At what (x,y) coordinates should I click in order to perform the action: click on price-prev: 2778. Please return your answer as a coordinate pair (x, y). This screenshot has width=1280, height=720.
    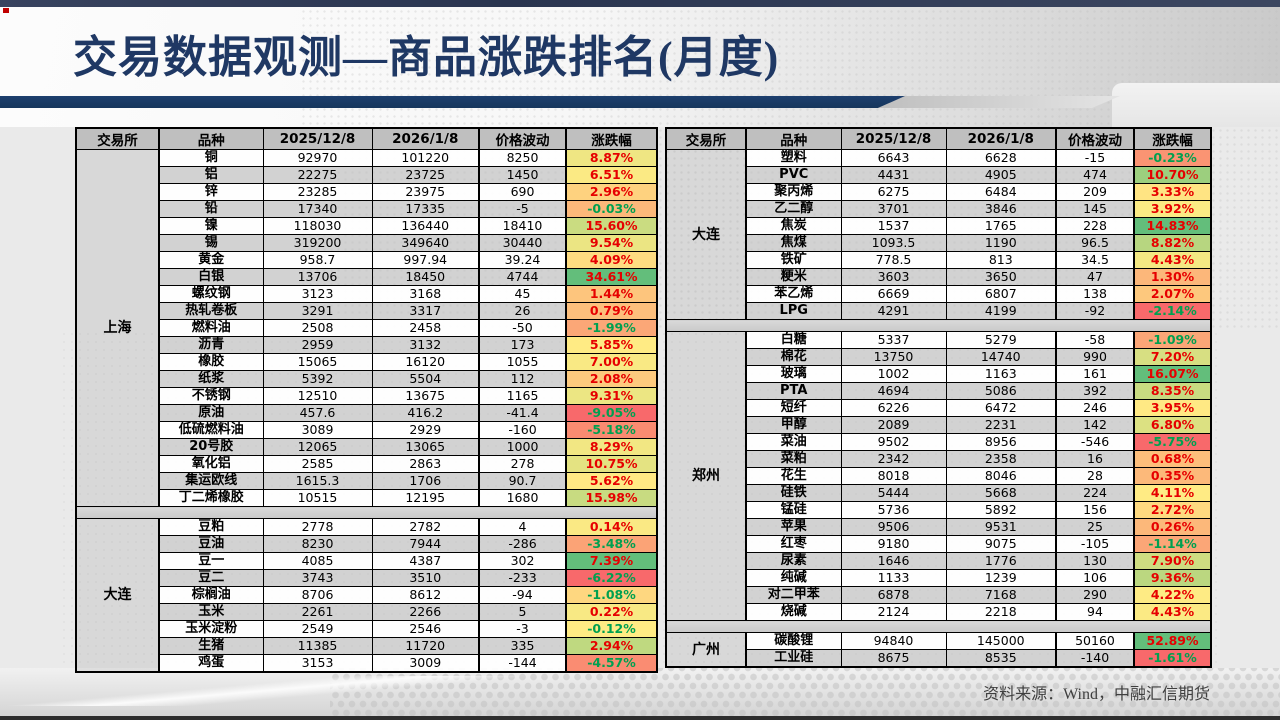
    Looking at the image, I should click on (317, 527).